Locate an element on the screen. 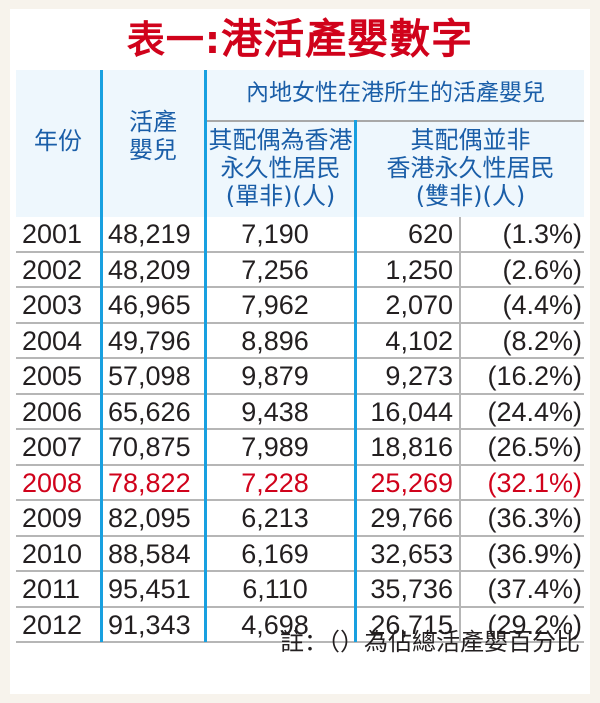  cell-total: 48,219 is located at coordinates (149, 234).